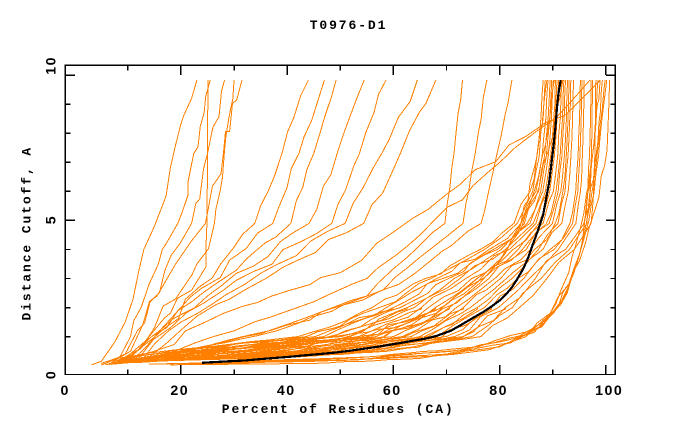 This screenshot has height=440, width=680. Describe the element at coordinates (609, 391) in the screenshot. I see `svg-text: 100` at that location.